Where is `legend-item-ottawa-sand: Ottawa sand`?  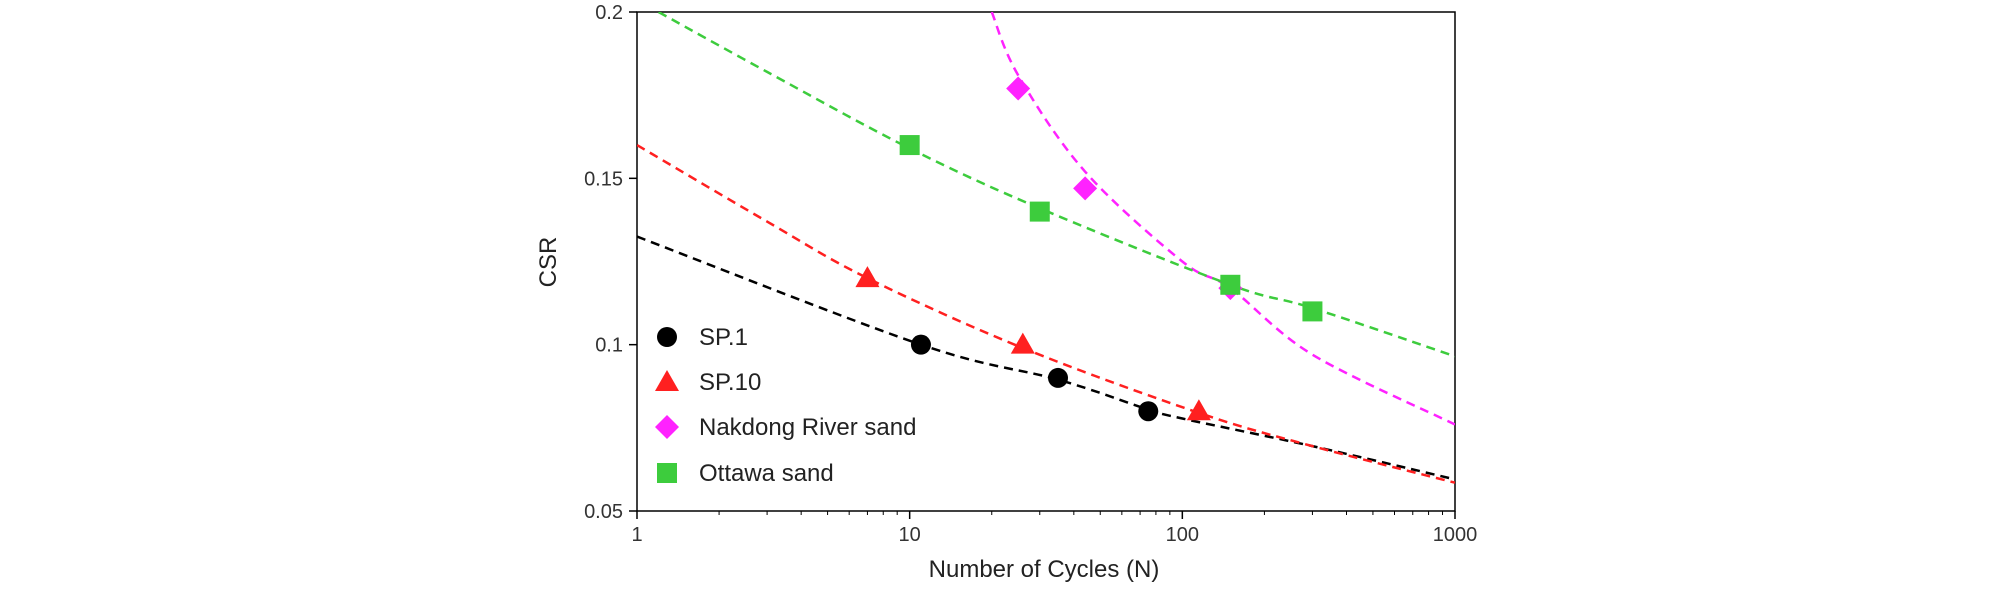 legend-item-ottawa-sand: Ottawa sand is located at coordinates (745, 473).